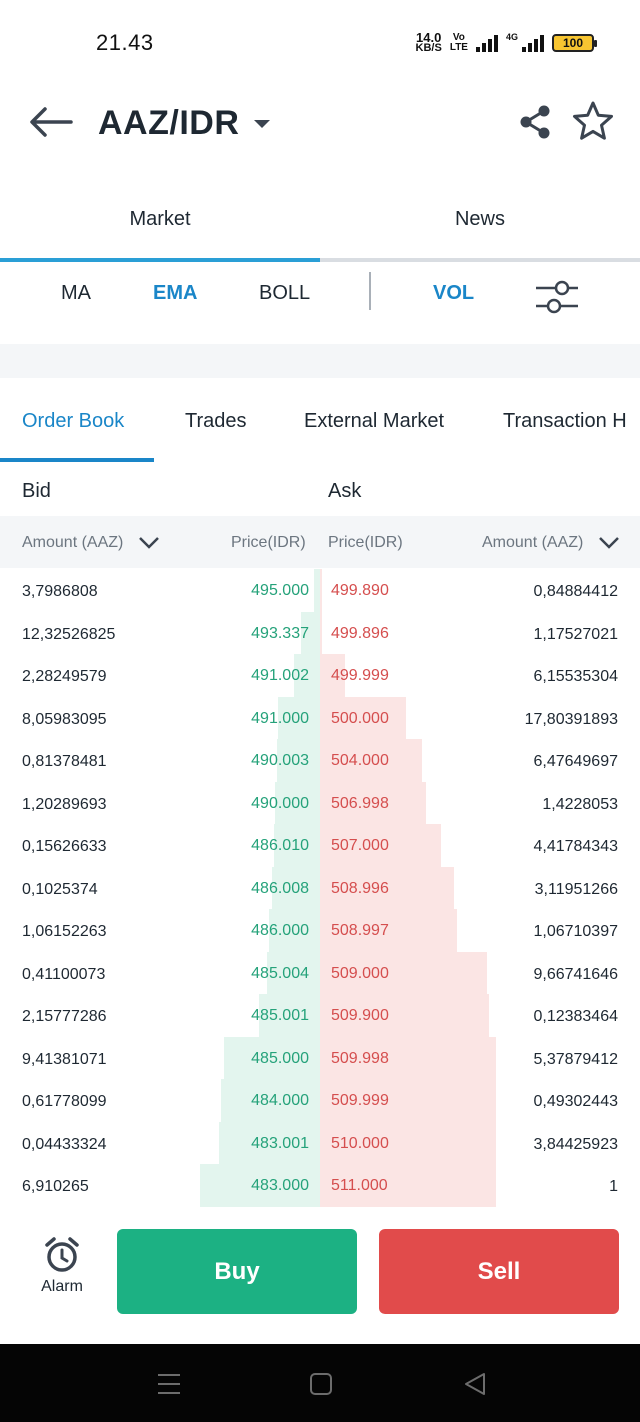  Describe the element at coordinates (175, 293) in the screenshot. I see `indicator-ema: EMA` at that location.